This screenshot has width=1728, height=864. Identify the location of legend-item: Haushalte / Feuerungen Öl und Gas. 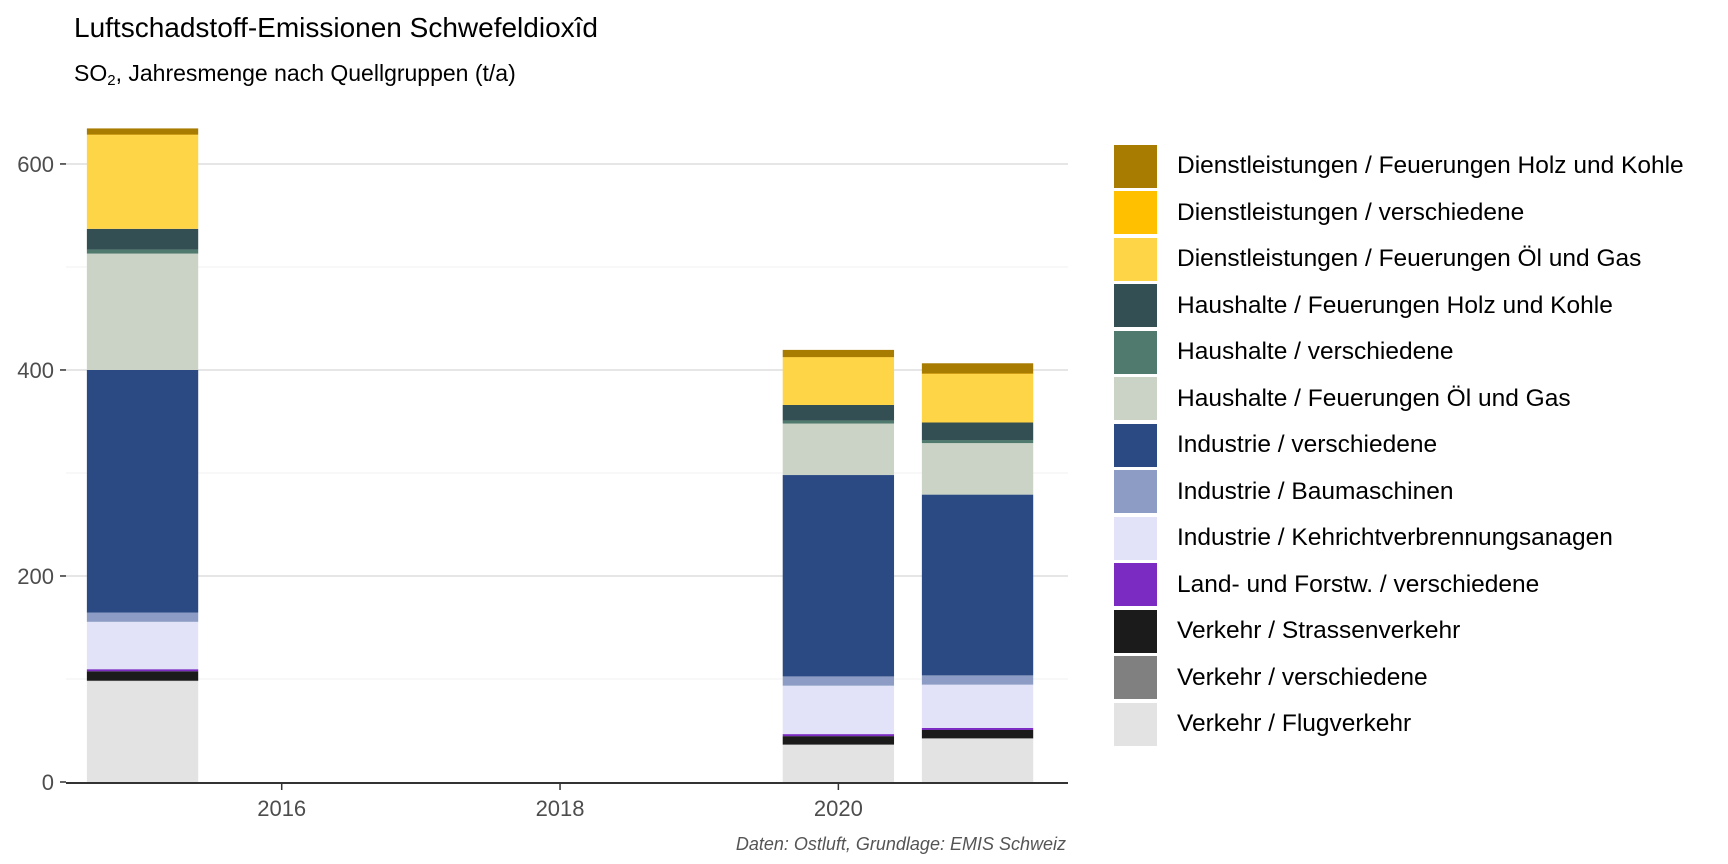
(1399, 399).